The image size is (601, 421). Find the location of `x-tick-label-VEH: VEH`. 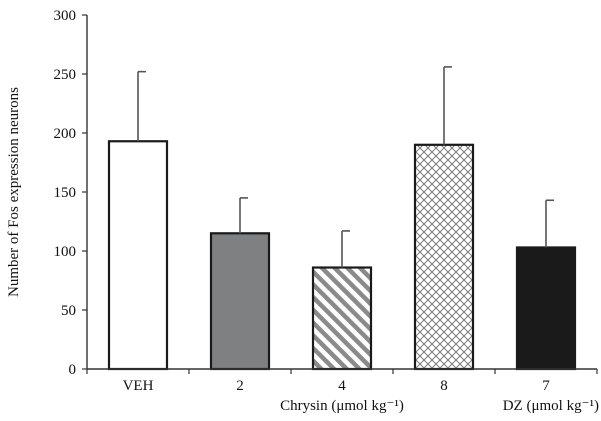

x-tick-label-VEH: VEH is located at coordinates (138, 386).